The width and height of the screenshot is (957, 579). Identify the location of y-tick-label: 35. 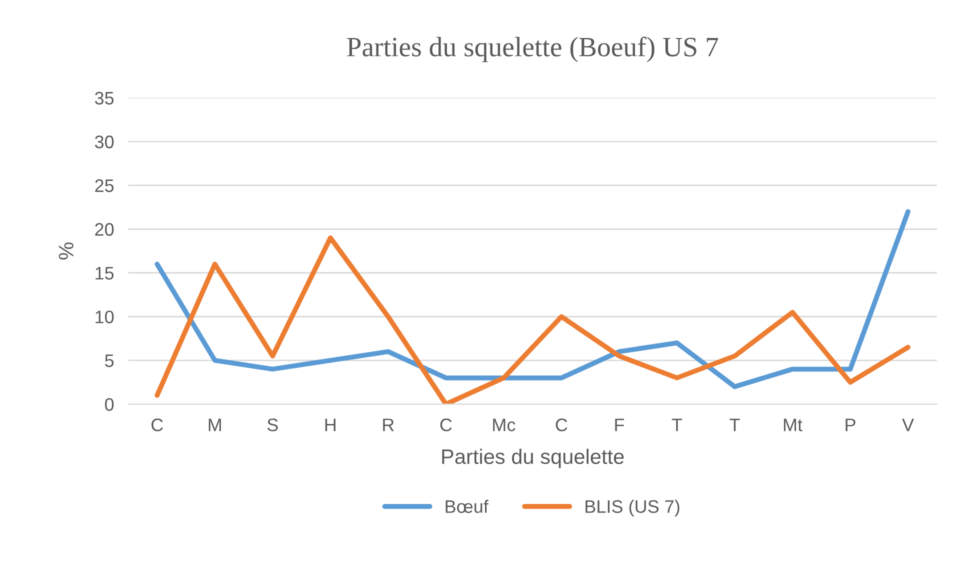
(104, 98).